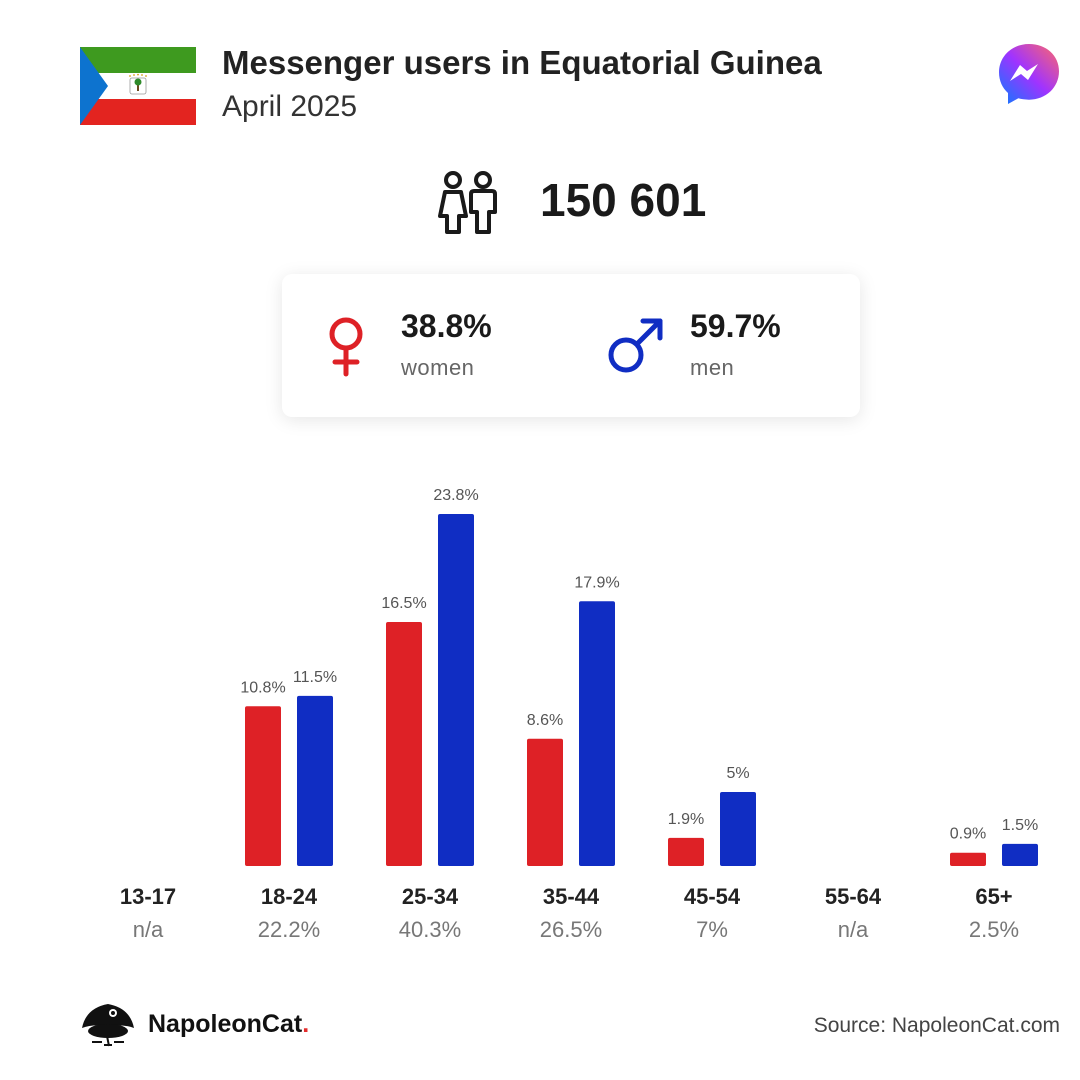 Image resolution: width=1080 pixels, height=1080 pixels. I want to click on brand-name: NapoleonCat., so click(229, 1024).